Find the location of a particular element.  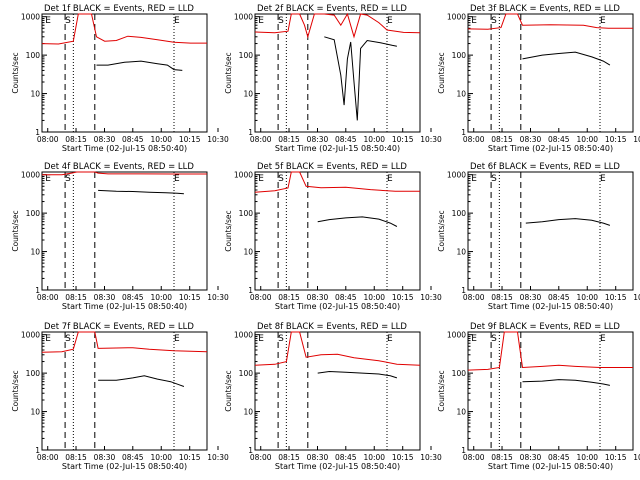

chart-title: Det 6f BLACK = Events, RED = LLD is located at coordinates (545, 167).